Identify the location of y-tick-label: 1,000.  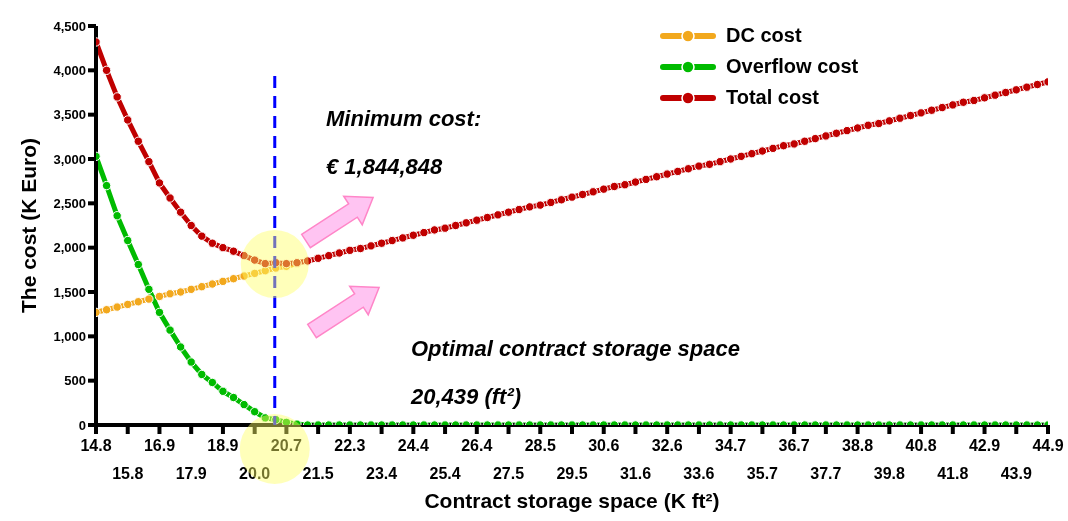
(69, 336).